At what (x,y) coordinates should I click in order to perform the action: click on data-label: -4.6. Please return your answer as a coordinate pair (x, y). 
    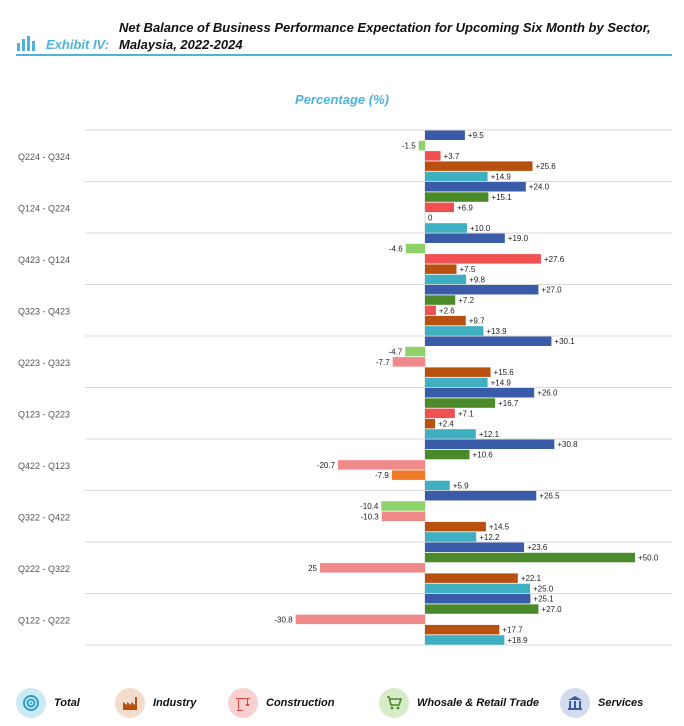
    Looking at the image, I should click on (396, 248).